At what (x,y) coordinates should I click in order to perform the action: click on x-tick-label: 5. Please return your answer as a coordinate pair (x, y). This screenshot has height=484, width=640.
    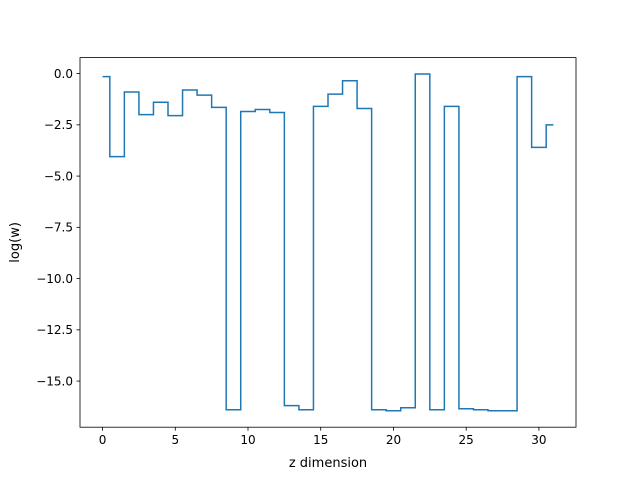
    Looking at the image, I should click on (175, 440).